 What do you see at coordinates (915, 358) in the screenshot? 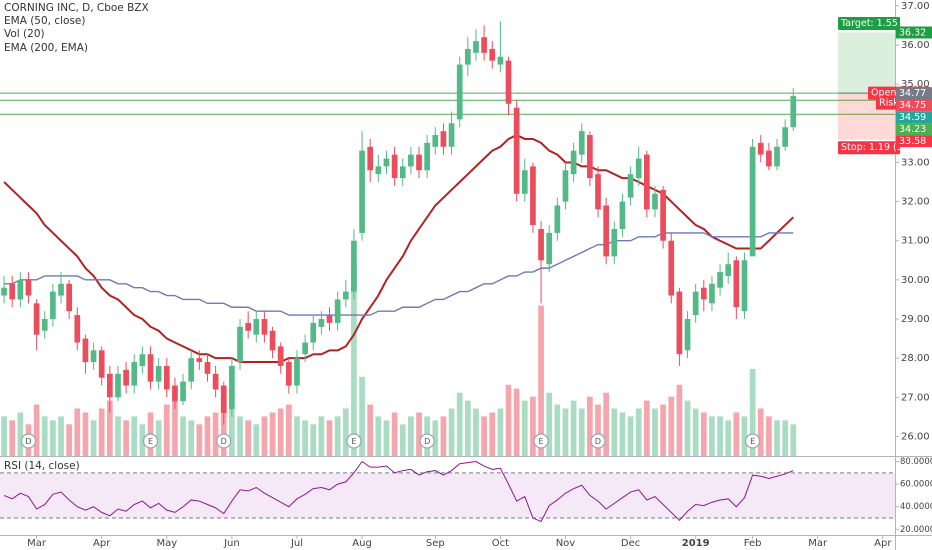
I see `y-tick-label: 28.00` at bounding box center [915, 358].